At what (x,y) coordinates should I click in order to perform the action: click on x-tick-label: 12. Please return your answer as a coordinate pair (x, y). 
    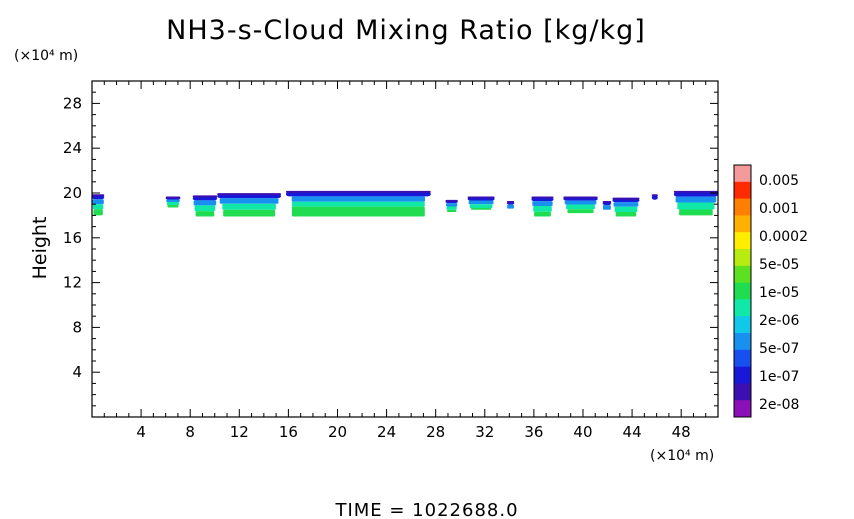
    Looking at the image, I should click on (239, 432).